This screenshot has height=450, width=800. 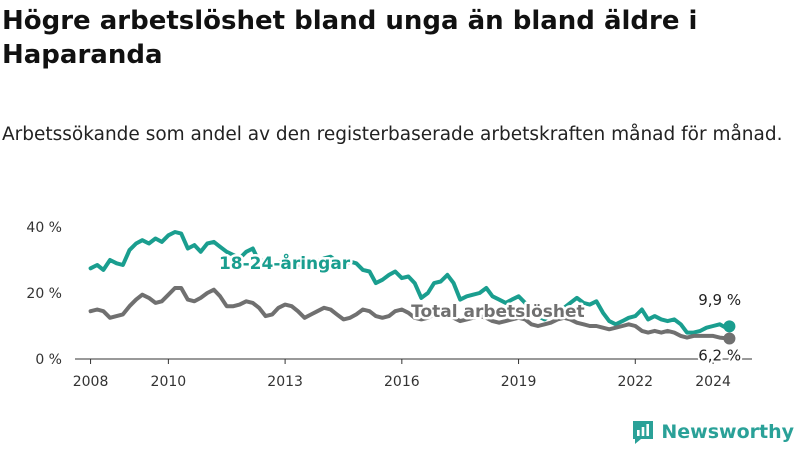 What do you see at coordinates (729, 338) in the screenshot?
I see `end-point-total` at bounding box center [729, 338].